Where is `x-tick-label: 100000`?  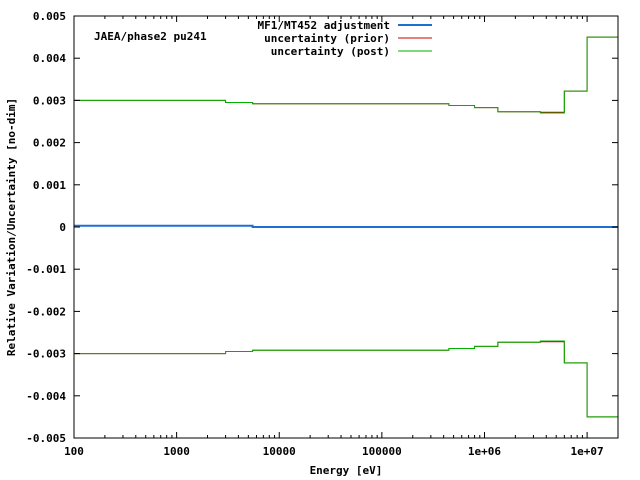
x-tick-label: 100000 is located at coordinates (382, 451).